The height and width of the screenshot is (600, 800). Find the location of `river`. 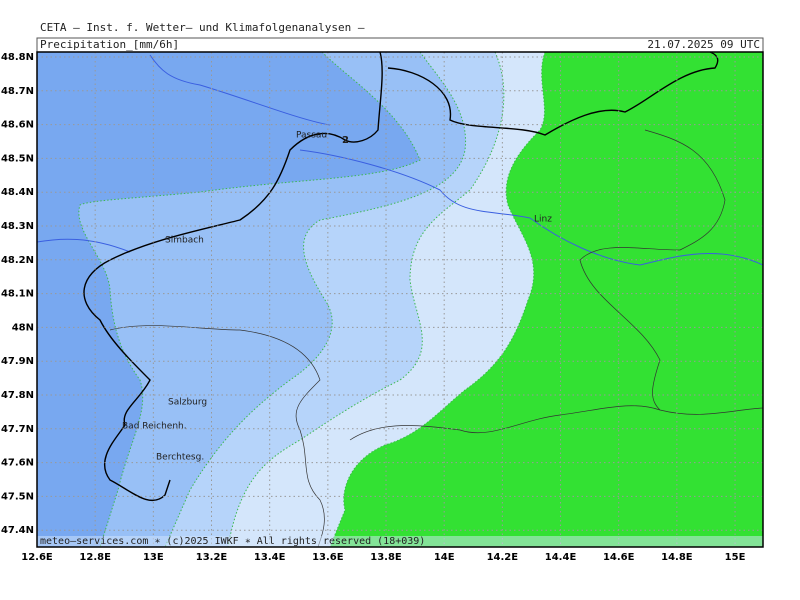

river is located at coordinates (240, 90).